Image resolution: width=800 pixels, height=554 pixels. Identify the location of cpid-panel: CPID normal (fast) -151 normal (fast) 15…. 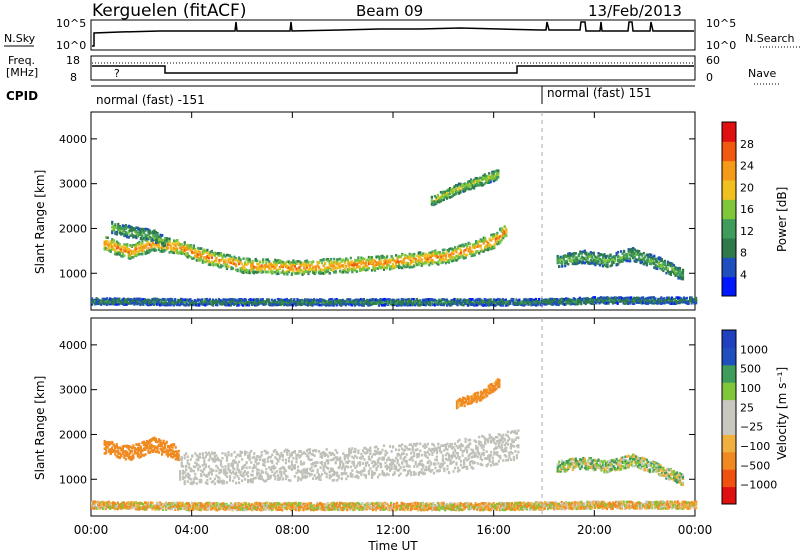
(350, 96).